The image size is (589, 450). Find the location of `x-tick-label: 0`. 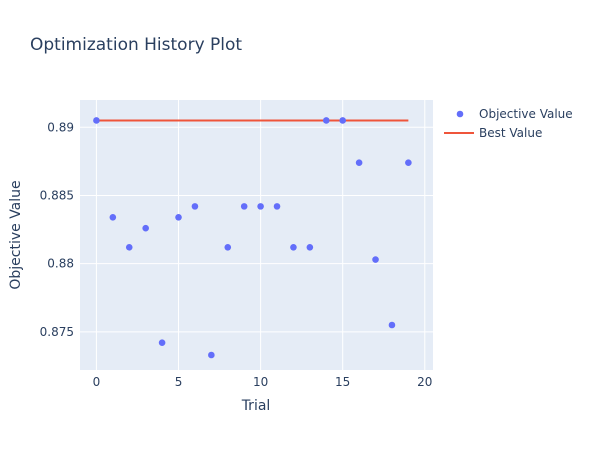

x-tick-label: 0 is located at coordinates (97, 382).